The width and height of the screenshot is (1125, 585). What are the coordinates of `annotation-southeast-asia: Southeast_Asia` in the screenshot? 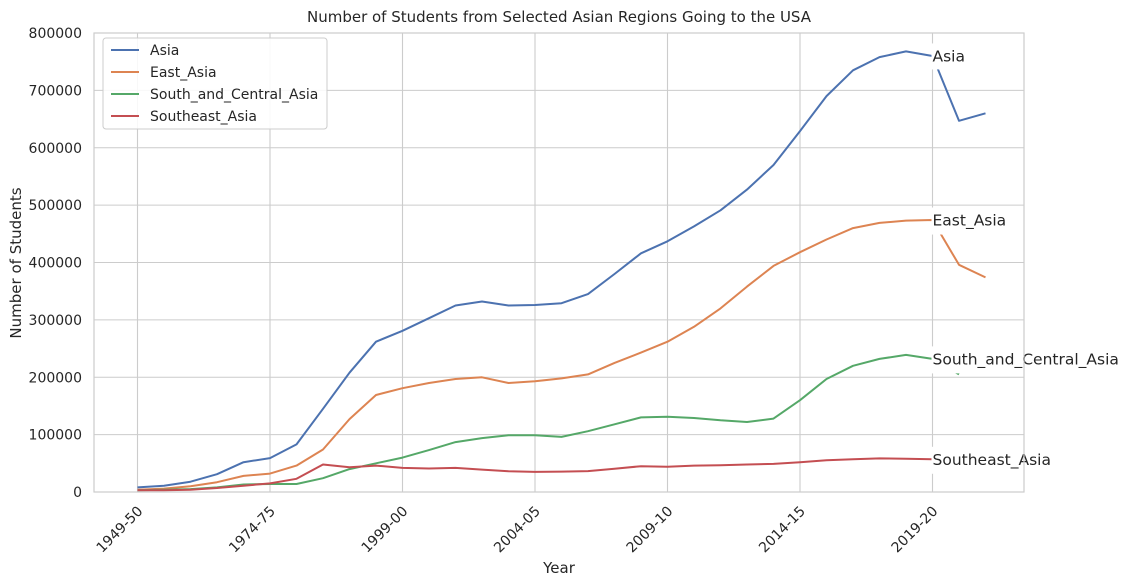 It's located at (991, 460).